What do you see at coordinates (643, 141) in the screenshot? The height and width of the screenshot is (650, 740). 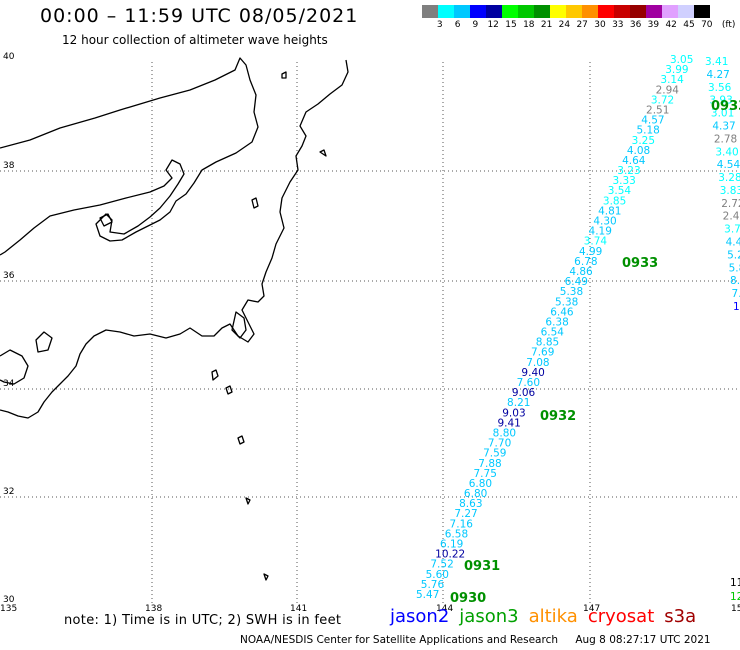 I see `wave-height-value: 3.25` at bounding box center [643, 141].